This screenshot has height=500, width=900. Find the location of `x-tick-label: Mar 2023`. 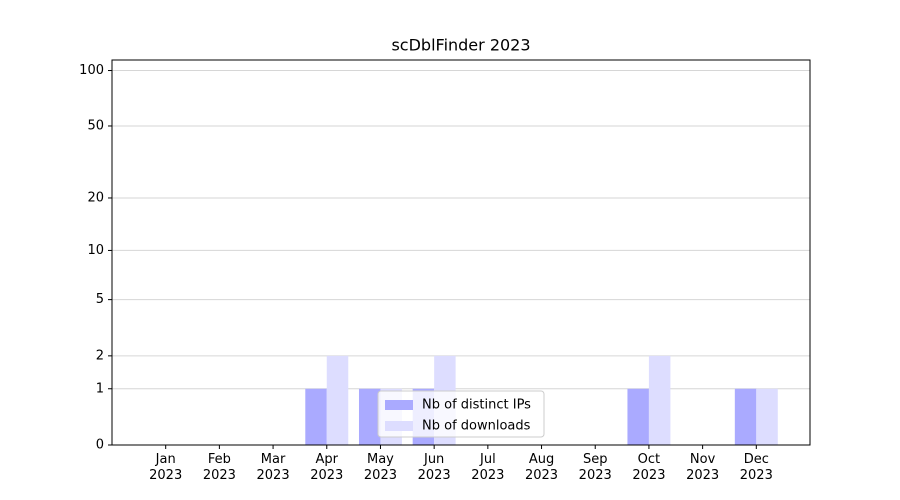

x-tick-label: Mar 2023 is located at coordinates (273, 467).